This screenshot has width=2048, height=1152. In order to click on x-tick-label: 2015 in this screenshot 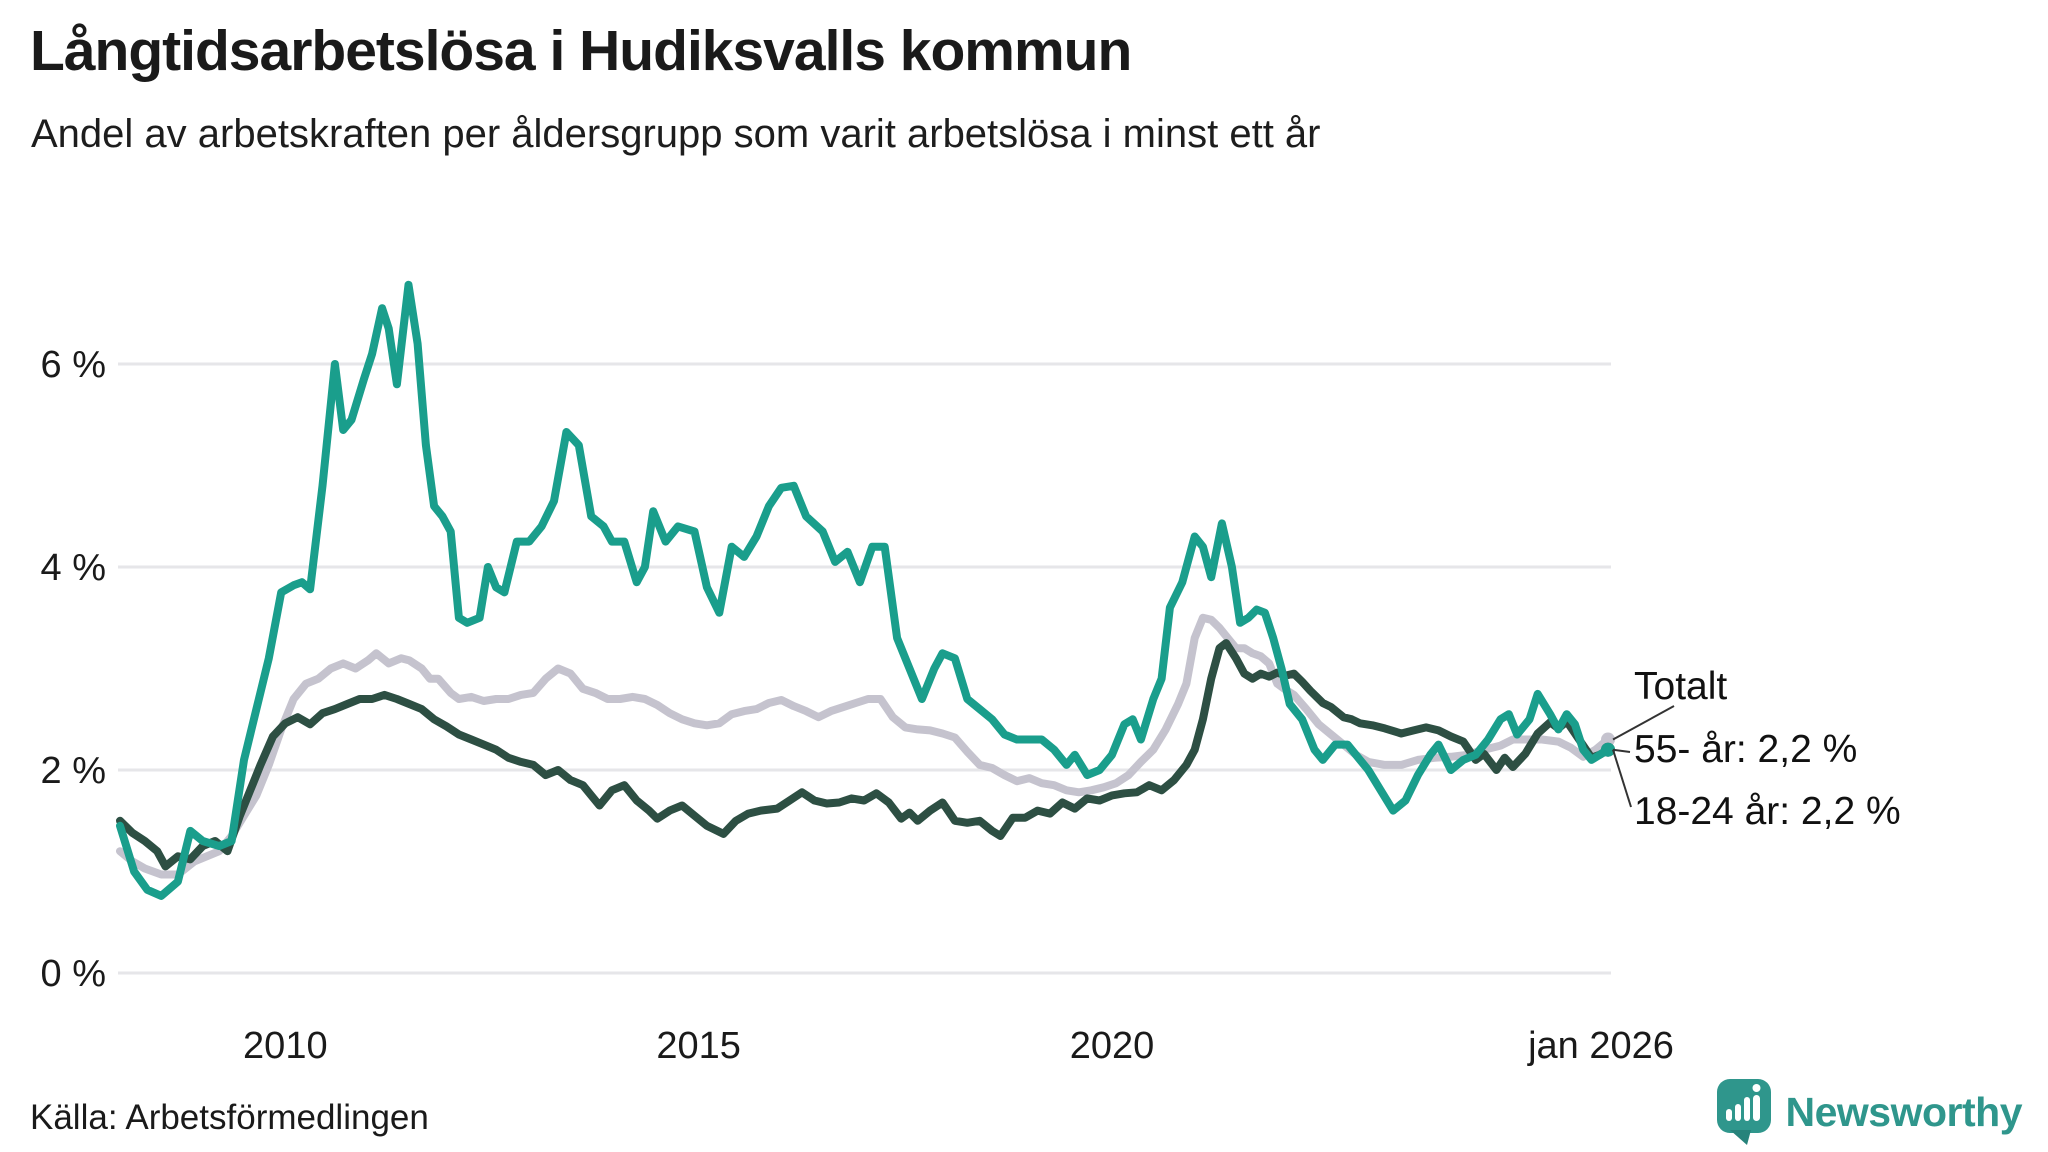, I will do `click(698, 1046)`.